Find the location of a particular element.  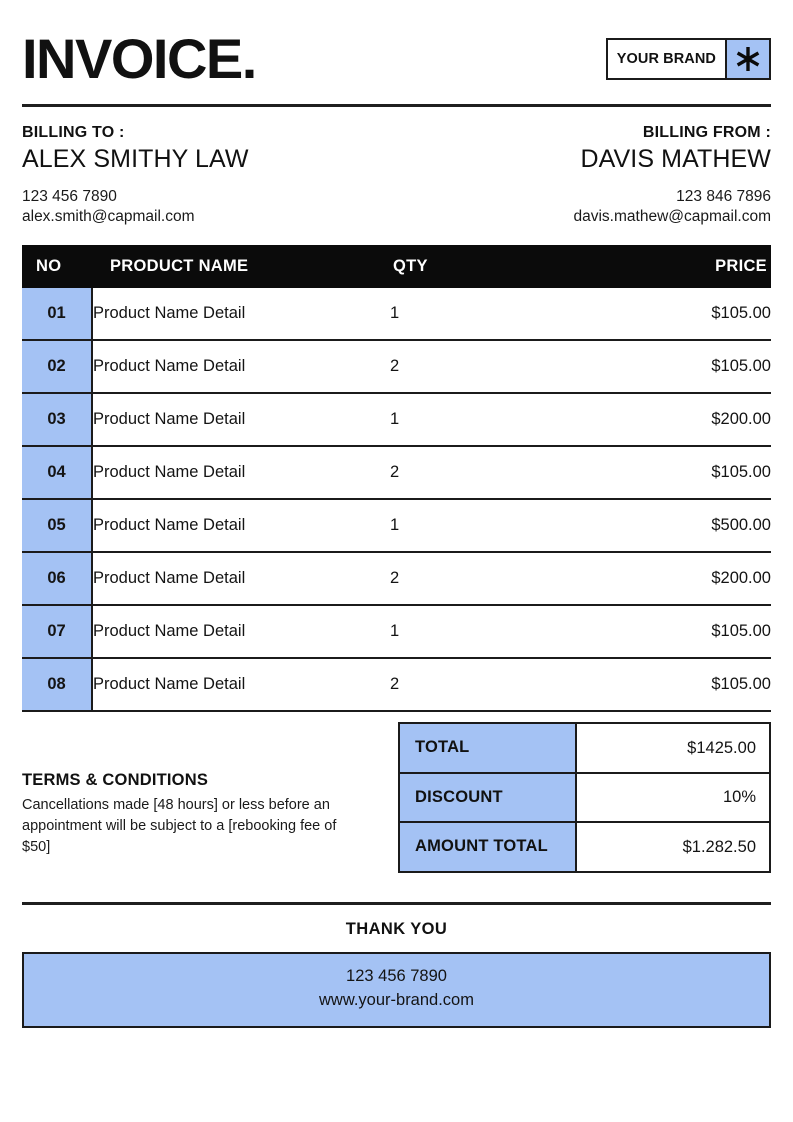

totals-row: TOTAL $1425.00 is located at coordinates (584, 748).